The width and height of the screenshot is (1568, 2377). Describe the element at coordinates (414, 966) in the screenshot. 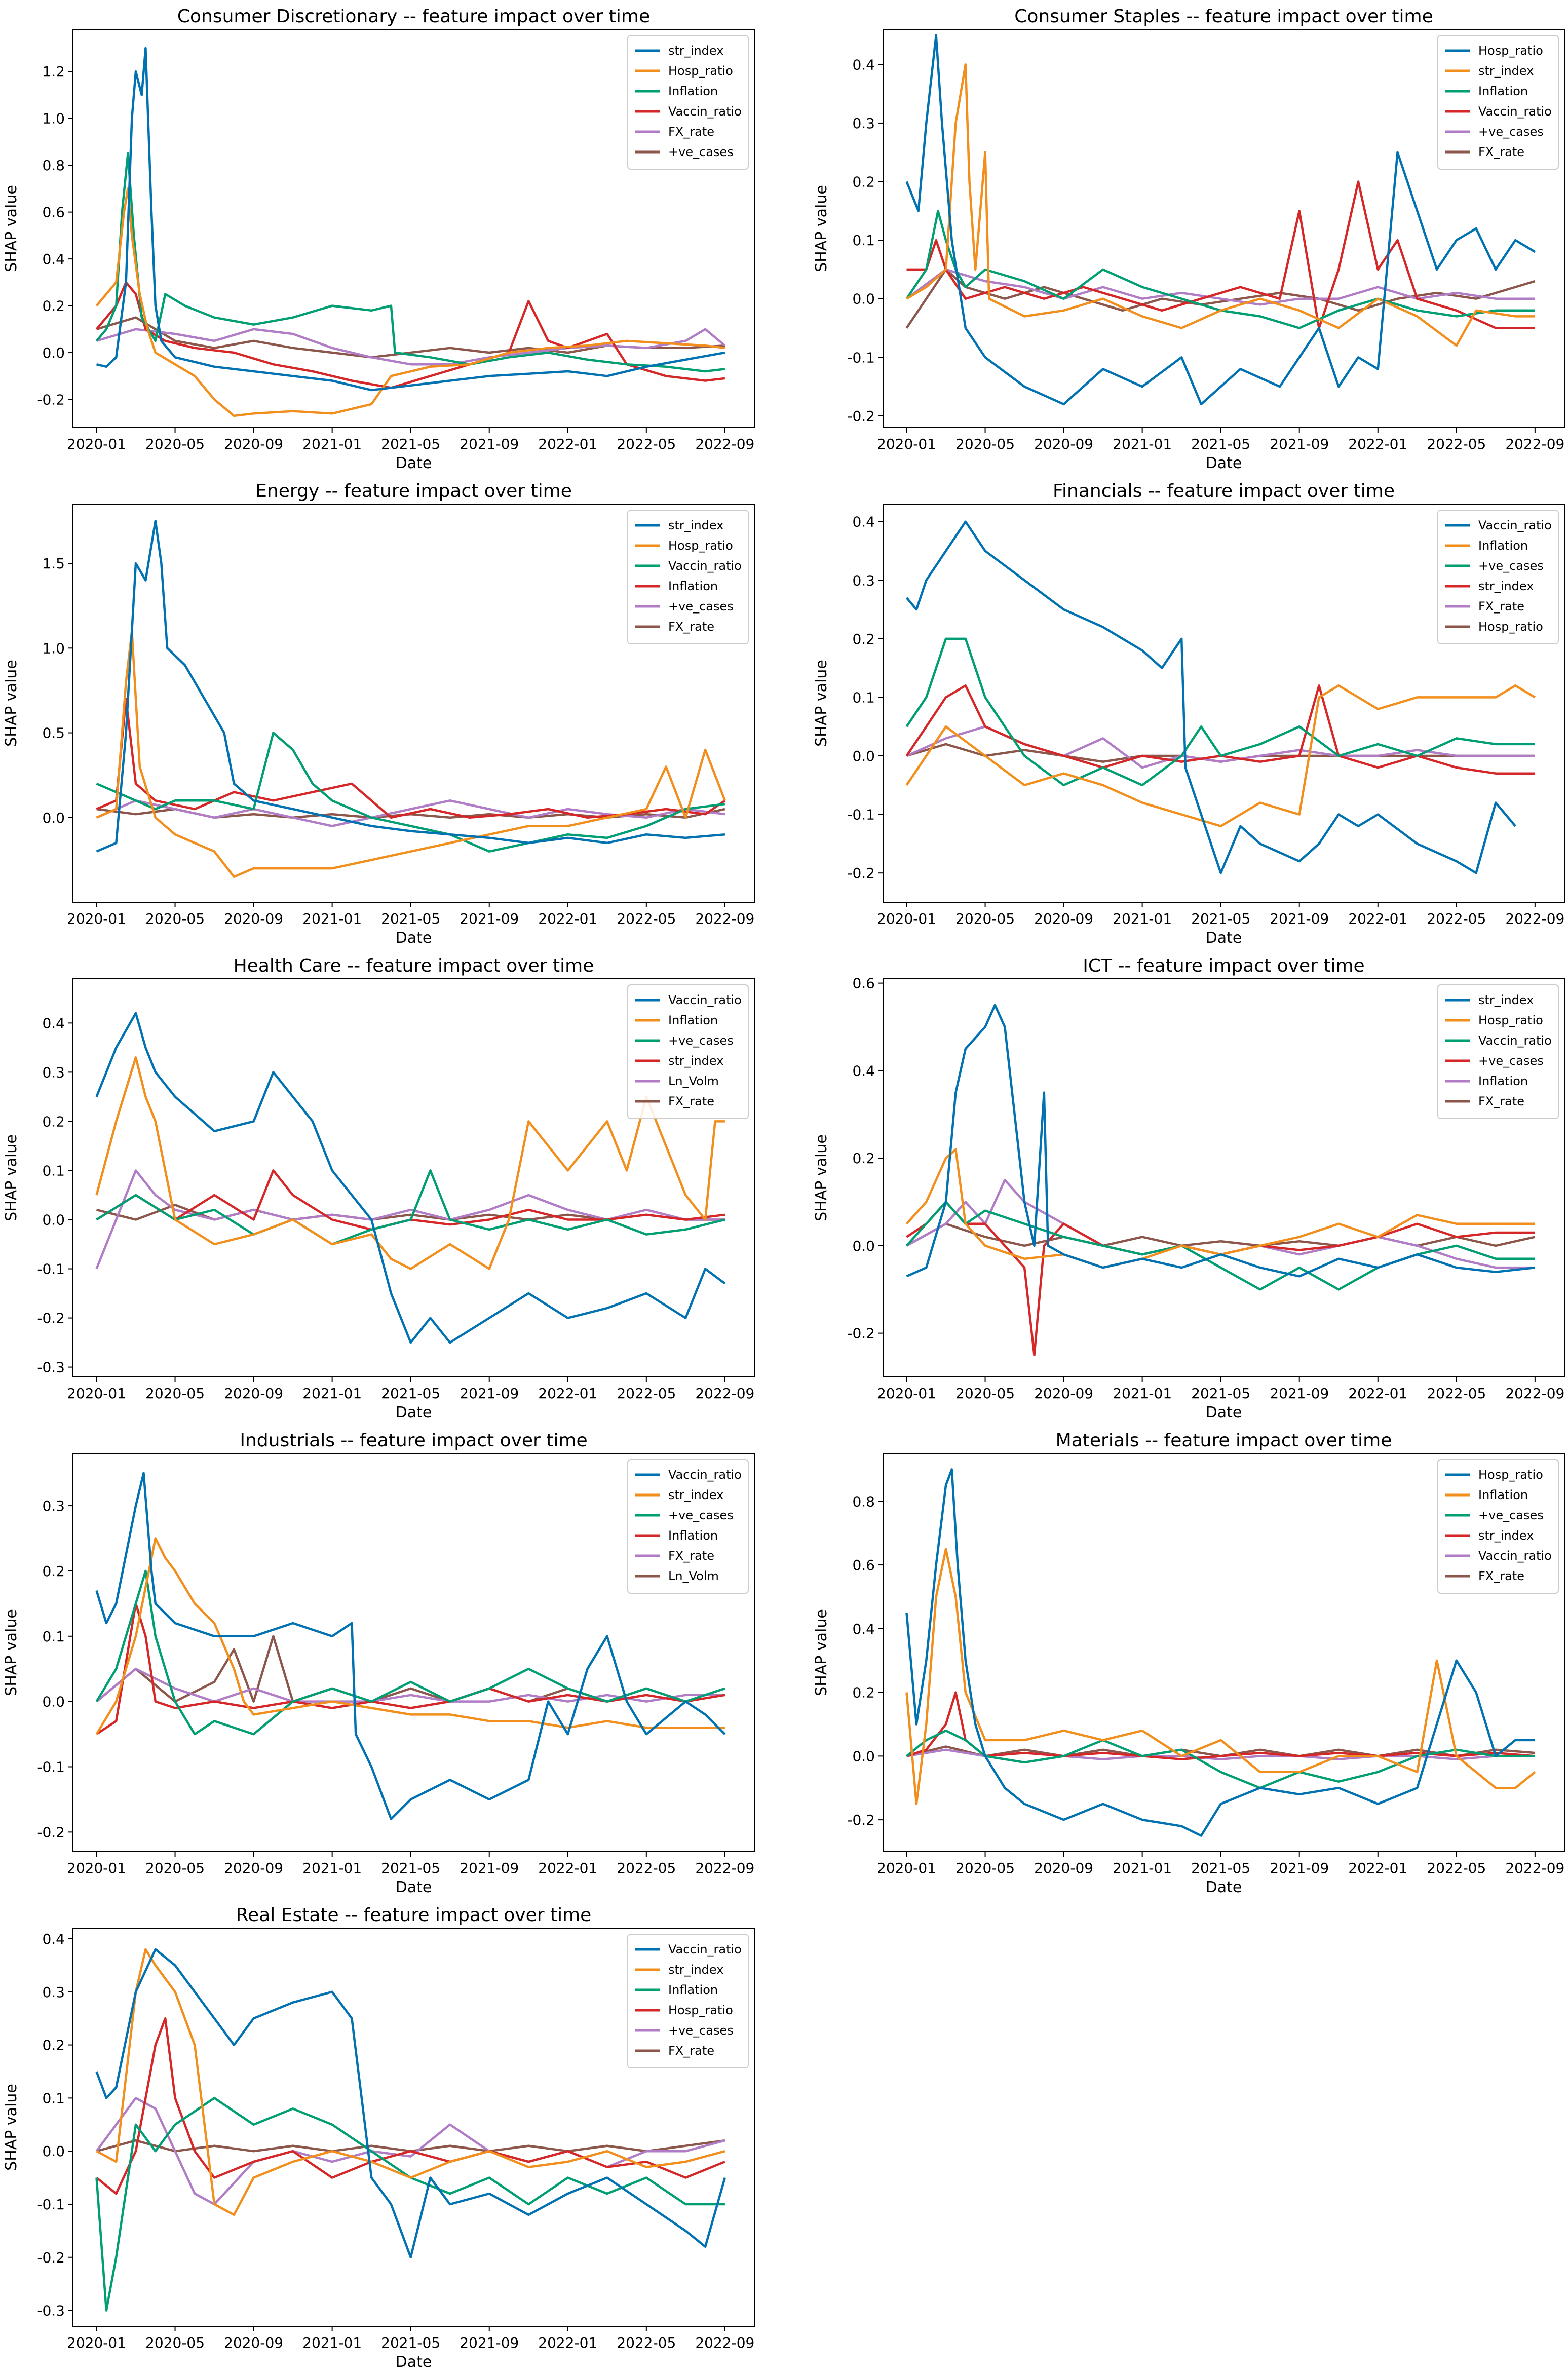

I see `chart-title: Health Care -- feature impact over time` at that location.